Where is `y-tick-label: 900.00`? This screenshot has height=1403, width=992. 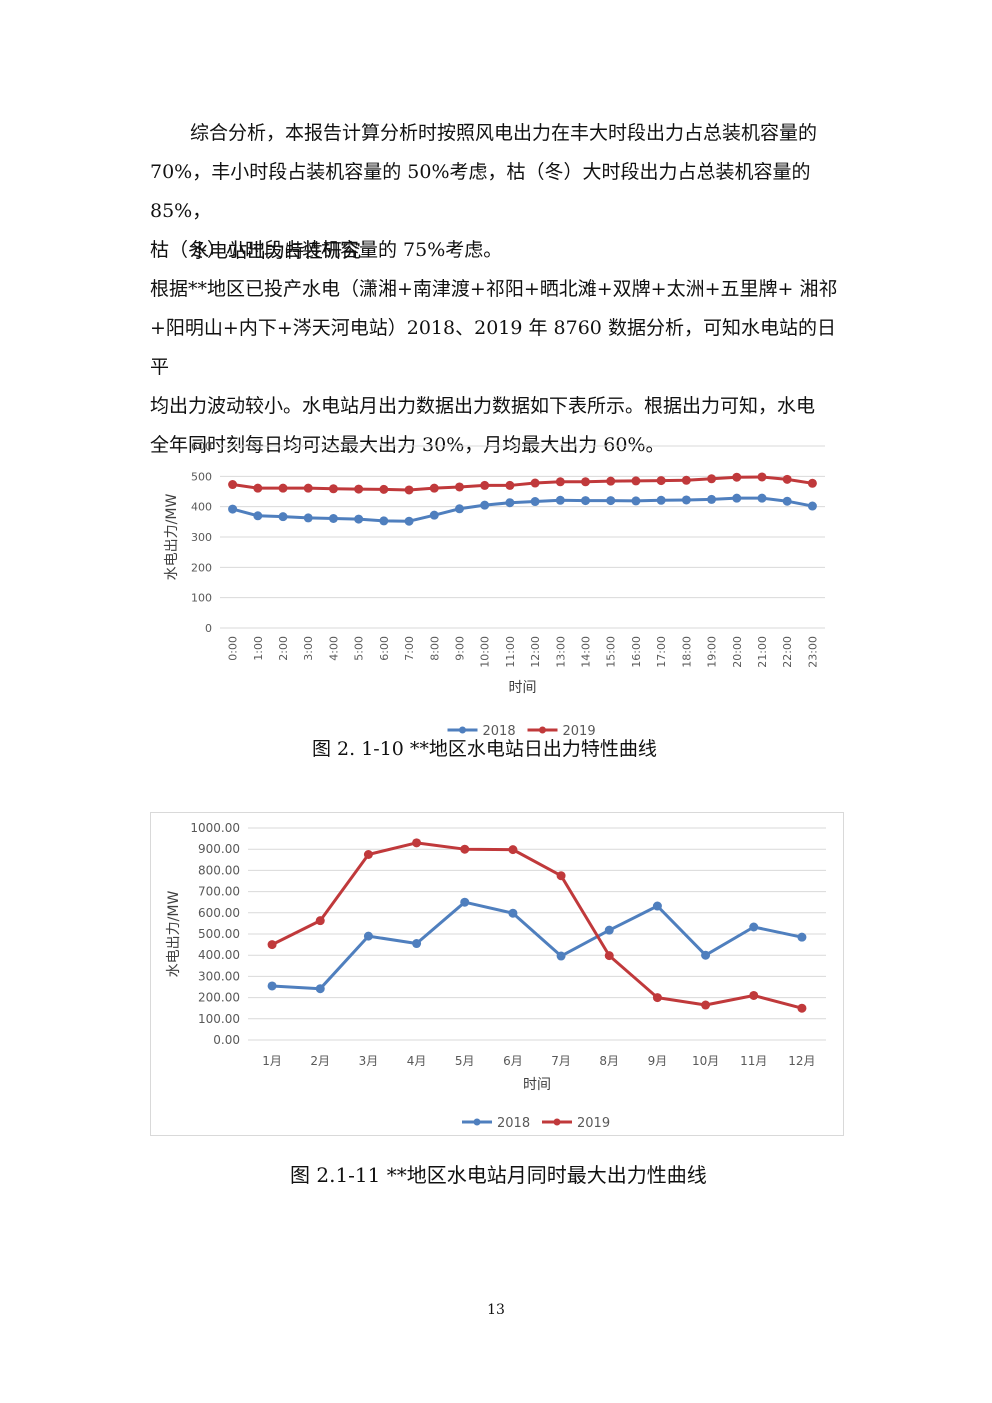
y-tick-label: 900.00 is located at coordinates (219, 849).